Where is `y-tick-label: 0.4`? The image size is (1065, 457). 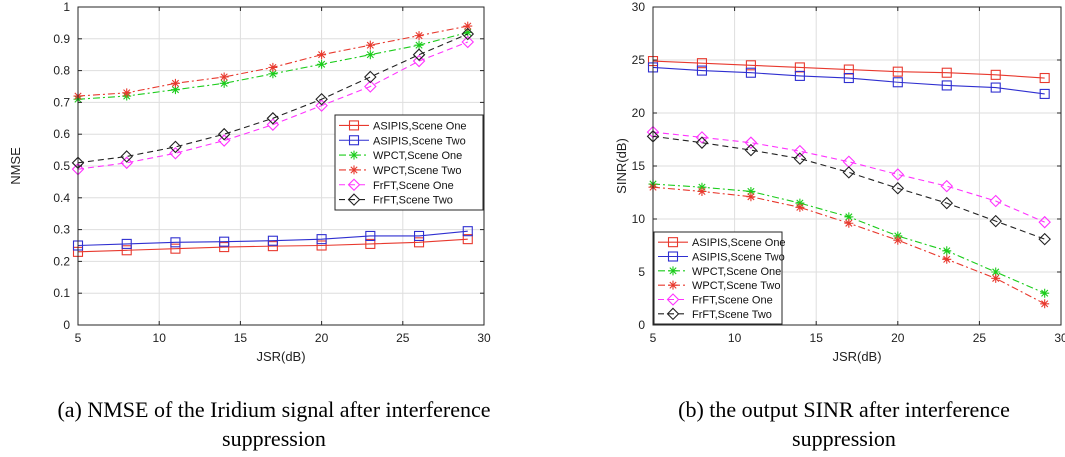
y-tick-label: 0.4 is located at coordinates (61, 198).